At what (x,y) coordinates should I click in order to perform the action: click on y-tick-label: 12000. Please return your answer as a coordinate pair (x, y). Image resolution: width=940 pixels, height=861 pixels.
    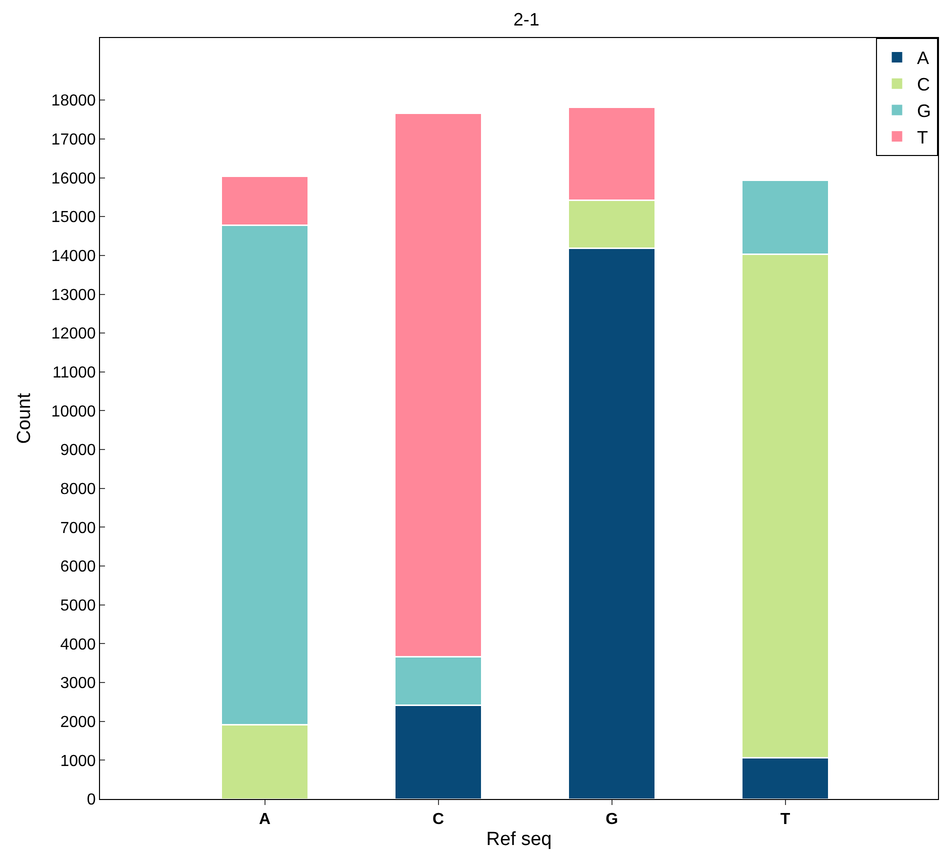
    Looking at the image, I should click on (73, 334).